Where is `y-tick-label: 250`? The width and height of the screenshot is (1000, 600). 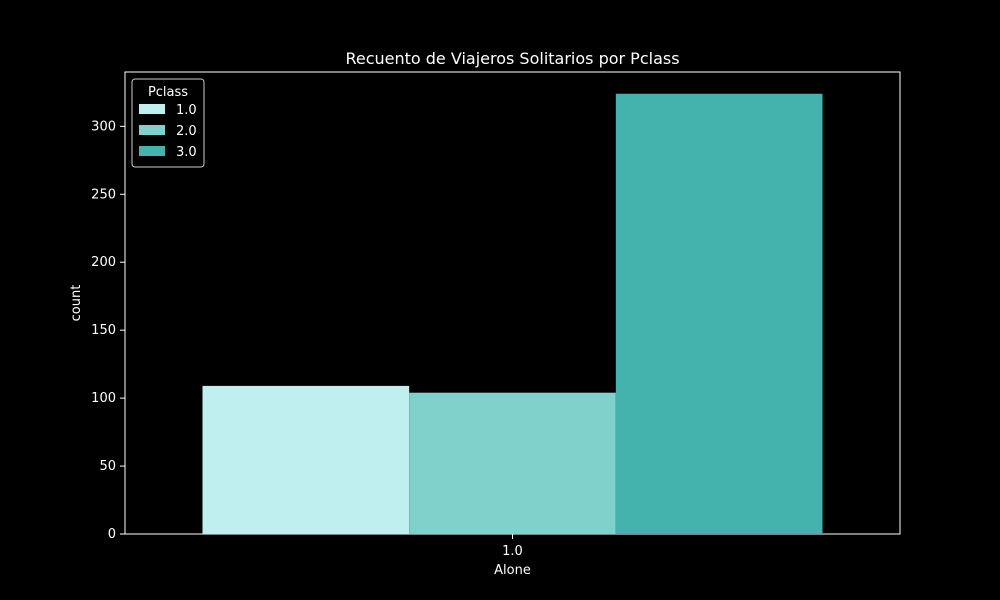 y-tick-label: 250 is located at coordinates (103, 194).